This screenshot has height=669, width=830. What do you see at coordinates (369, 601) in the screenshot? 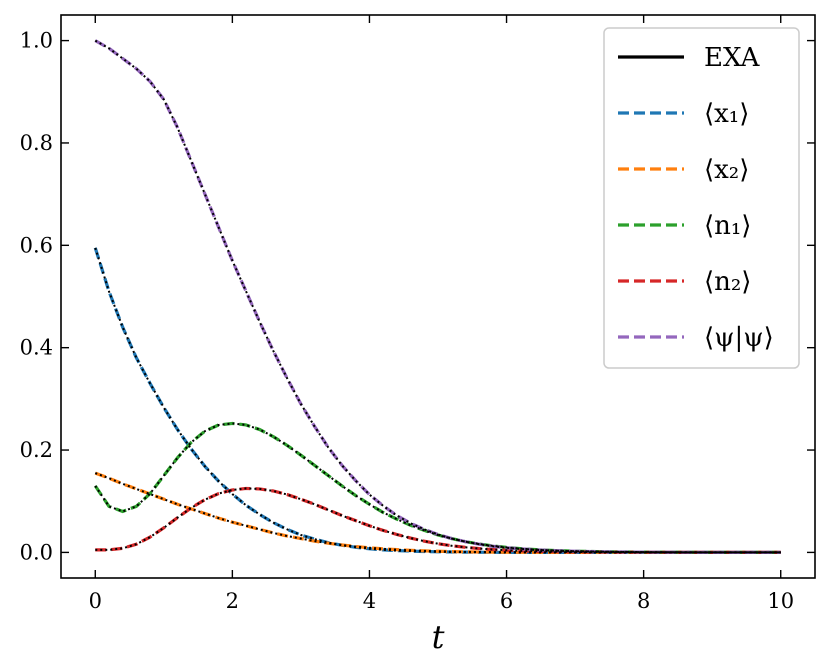
I see `x-tick-label: 4` at bounding box center [369, 601].